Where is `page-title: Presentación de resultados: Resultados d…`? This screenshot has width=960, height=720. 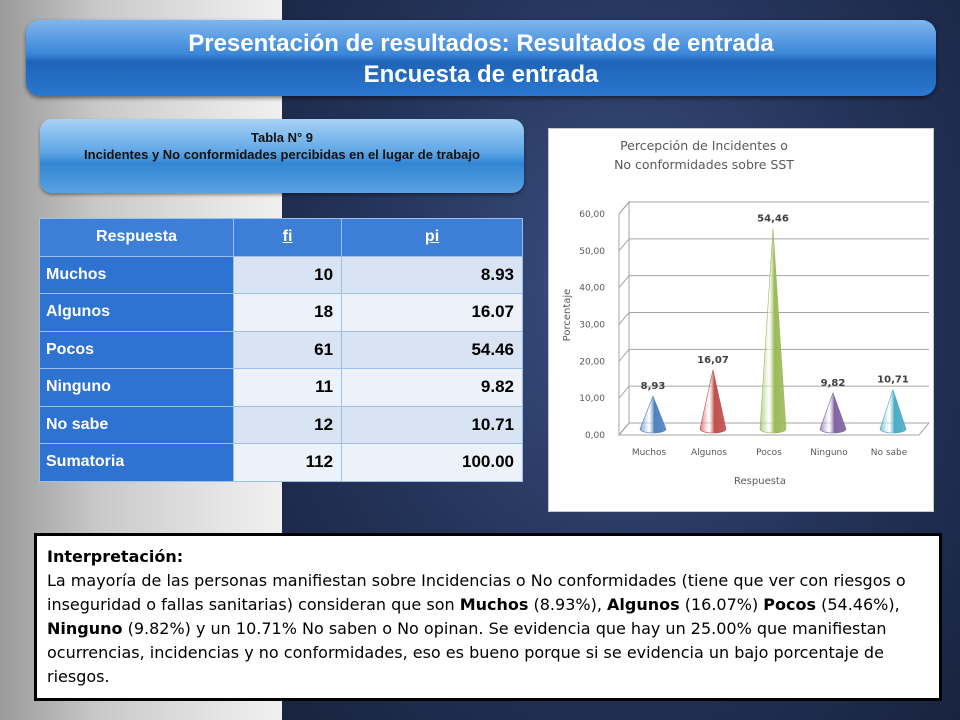 page-title: Presentación de resultados: Resultados d… is located at coordinates (481, 43).